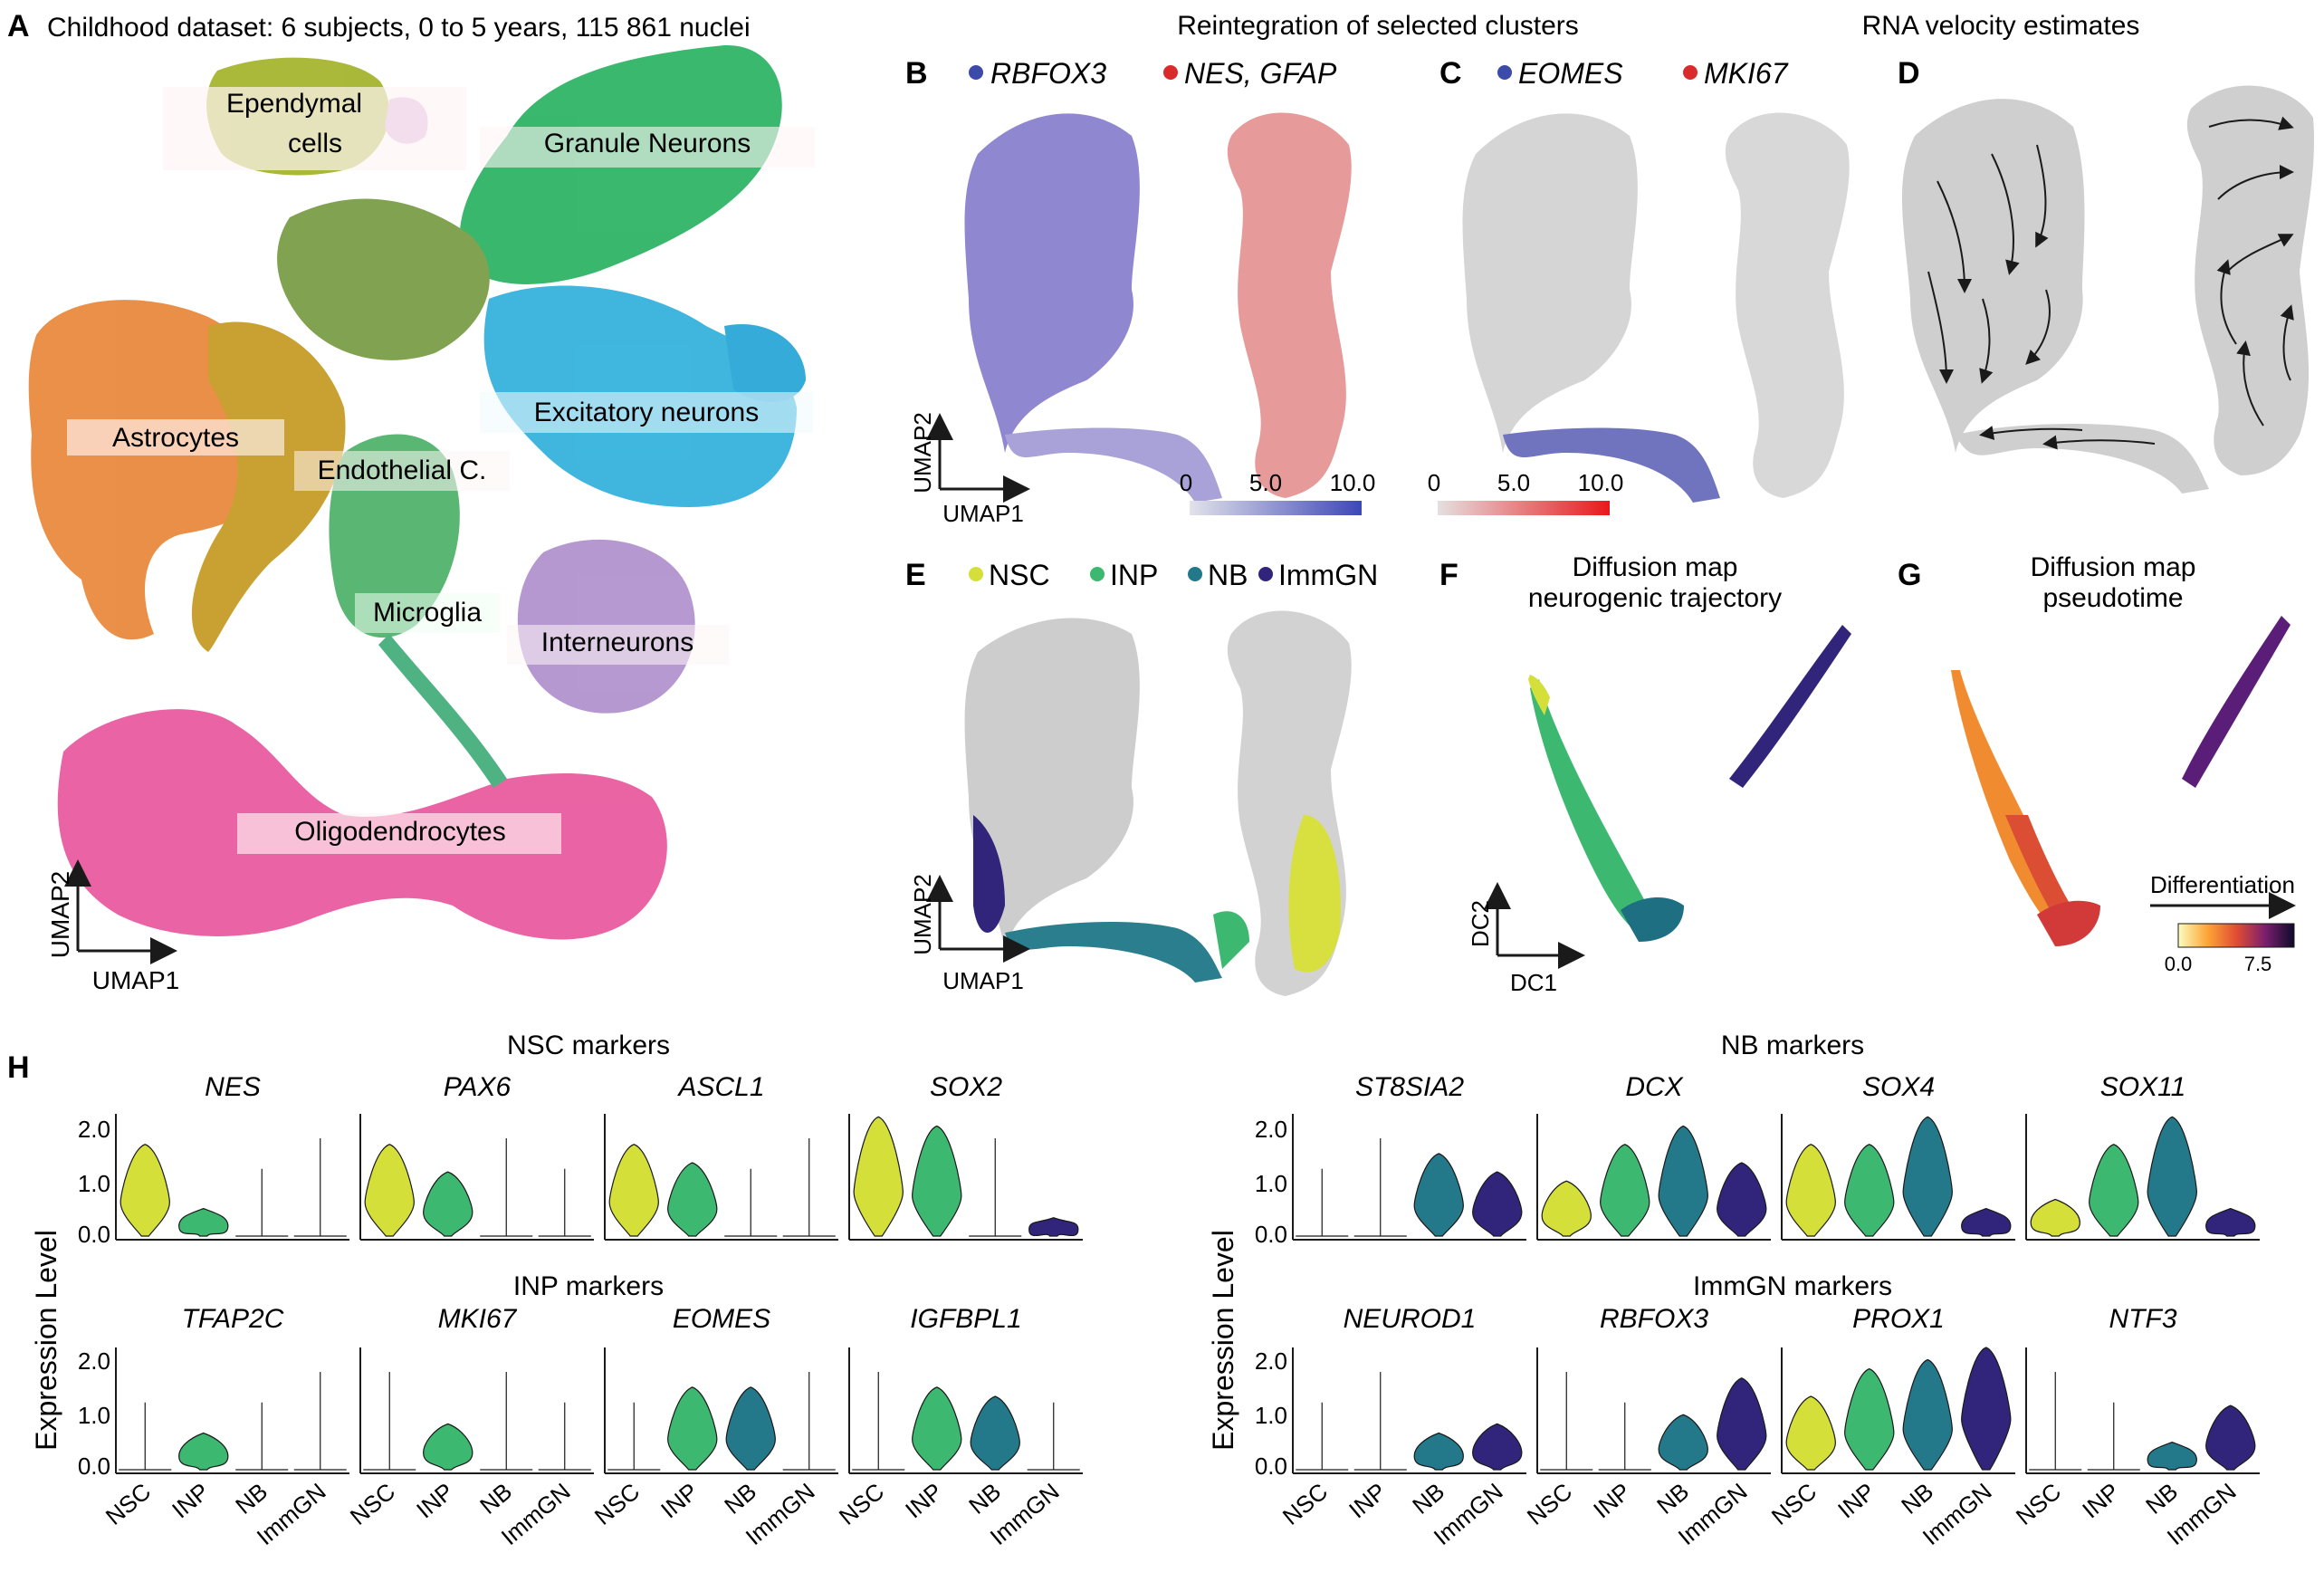 The width and height of the screenshot is (2324, 1582). What do you see at coordinates (1810, 1433) in the screenshot?
I see `violin-prox1-nsc` at bounding box center [1810, 1433].